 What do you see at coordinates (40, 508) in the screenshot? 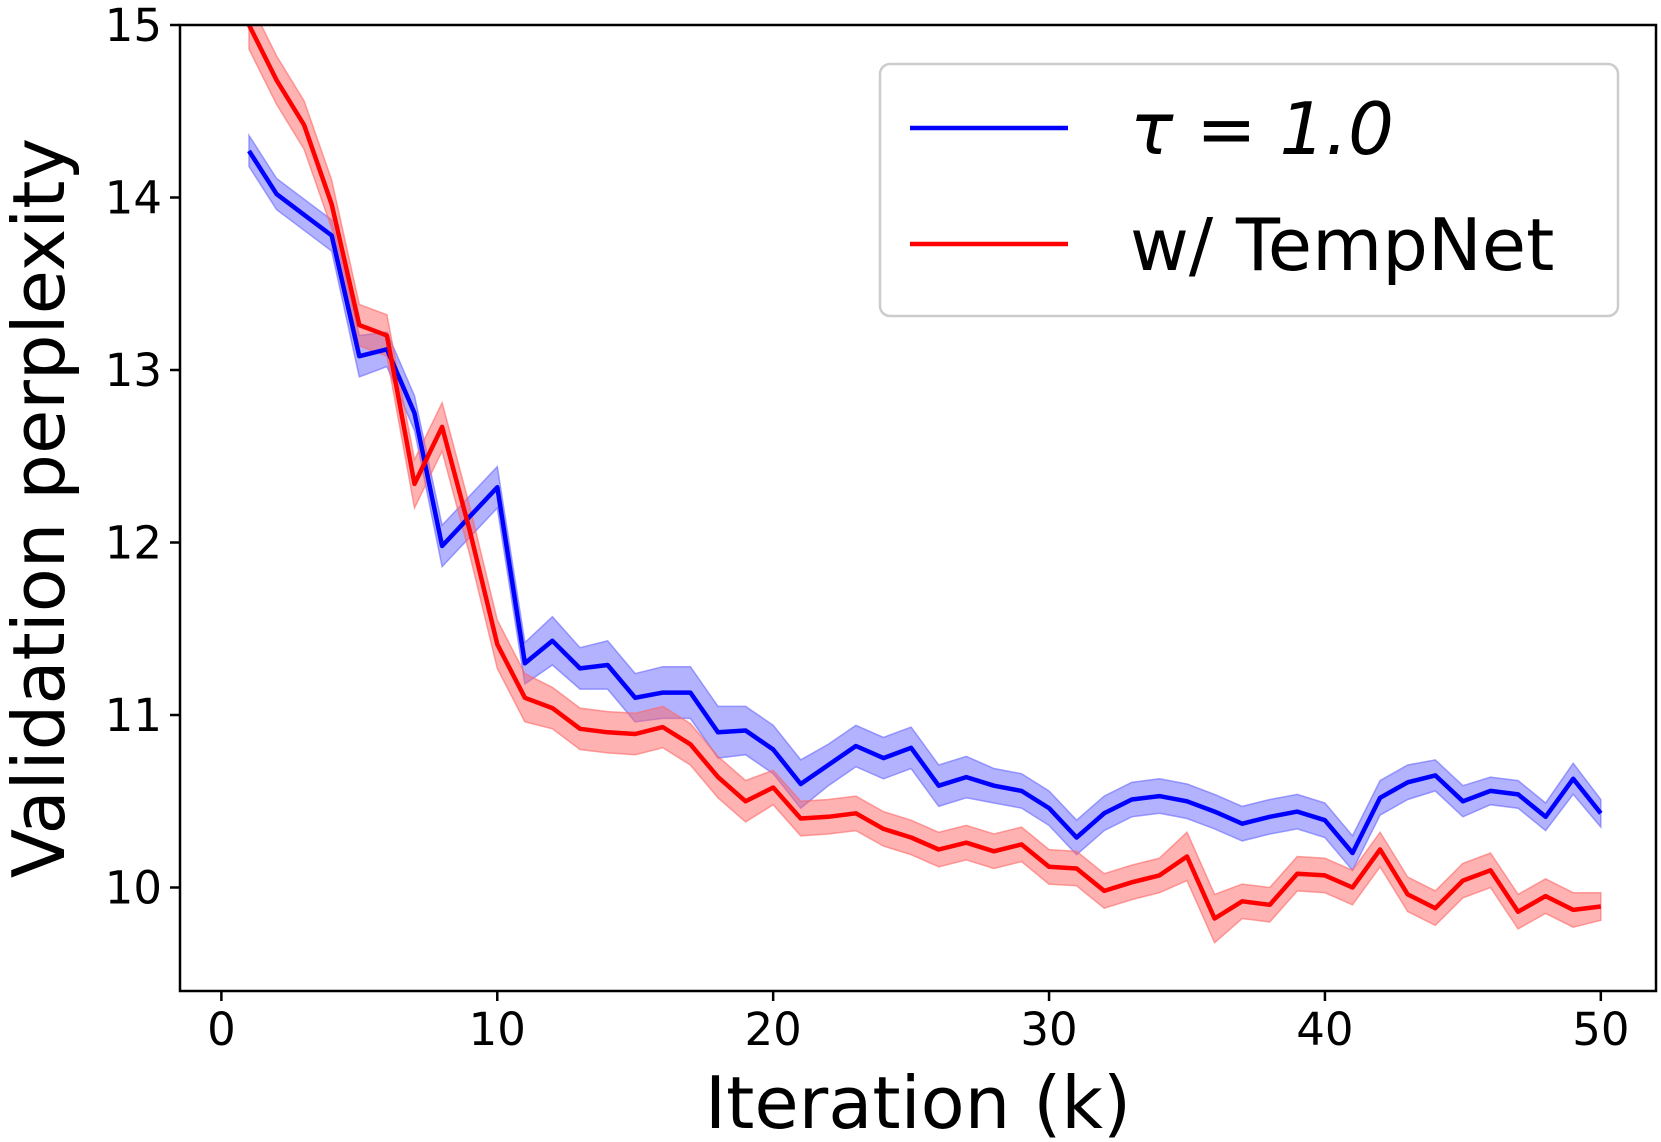
I see `y-axis-label: Validation perplexity` at bounding box center [40, 508].